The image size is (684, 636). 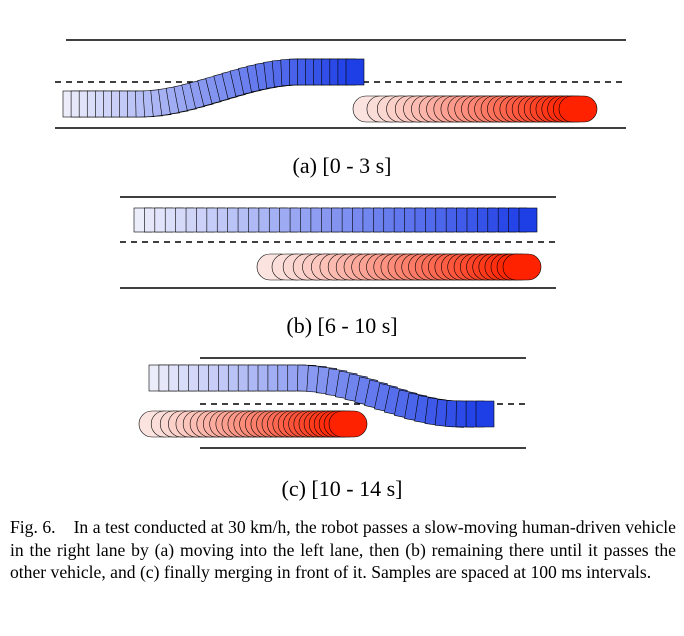 I want to click on panel-b-label: (b) [6 - 10 s], so click(x=342, y=325).